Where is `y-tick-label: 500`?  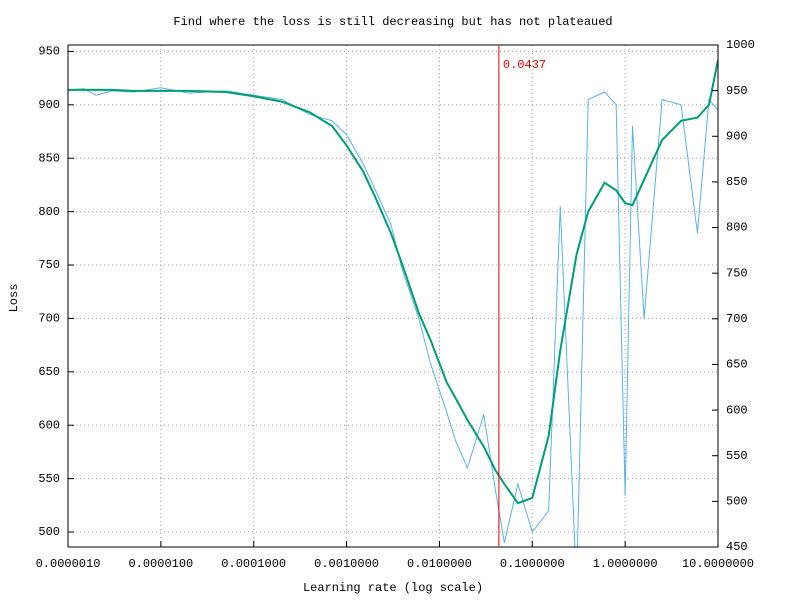
y-tick-label: 500 is located at coordinates (49, 532).